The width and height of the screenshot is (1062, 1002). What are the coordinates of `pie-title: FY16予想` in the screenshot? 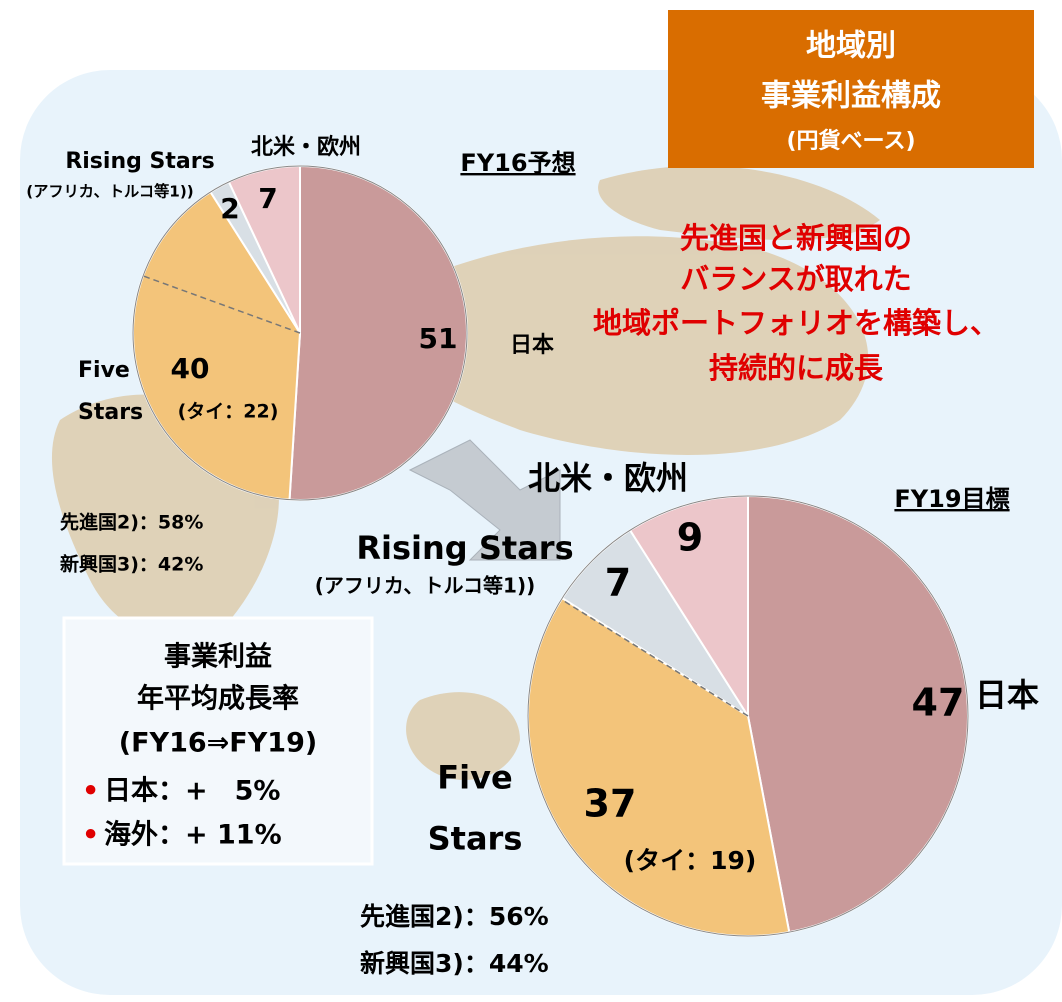 It's located at (517, 163).